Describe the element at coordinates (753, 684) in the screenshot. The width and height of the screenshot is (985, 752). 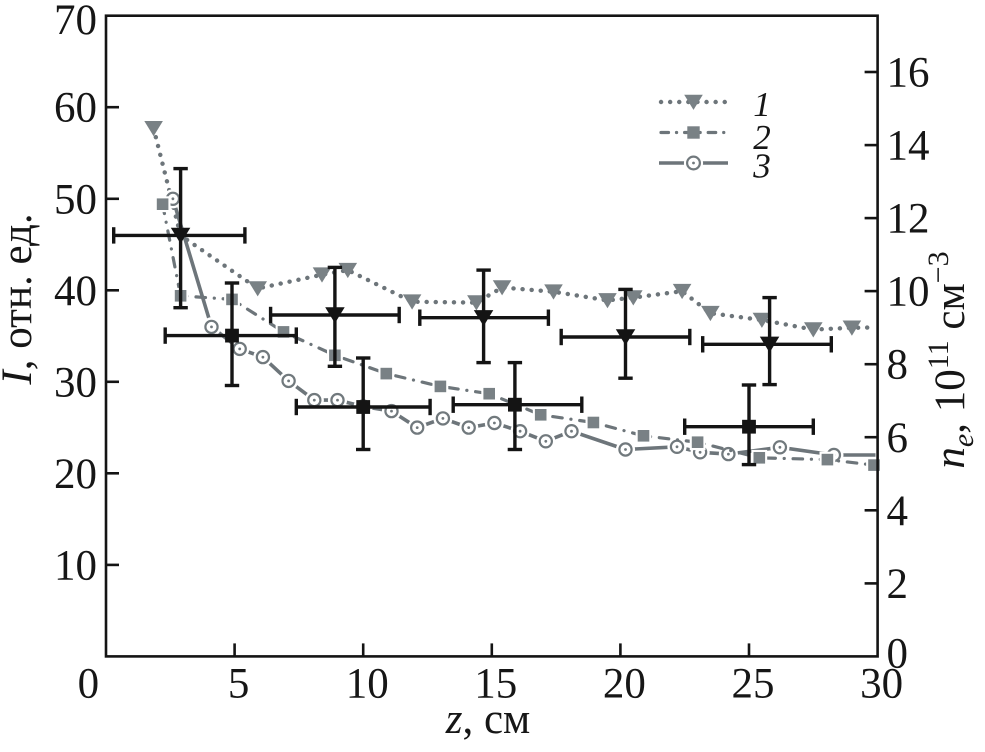
I see `svg-text: 25` at that location.